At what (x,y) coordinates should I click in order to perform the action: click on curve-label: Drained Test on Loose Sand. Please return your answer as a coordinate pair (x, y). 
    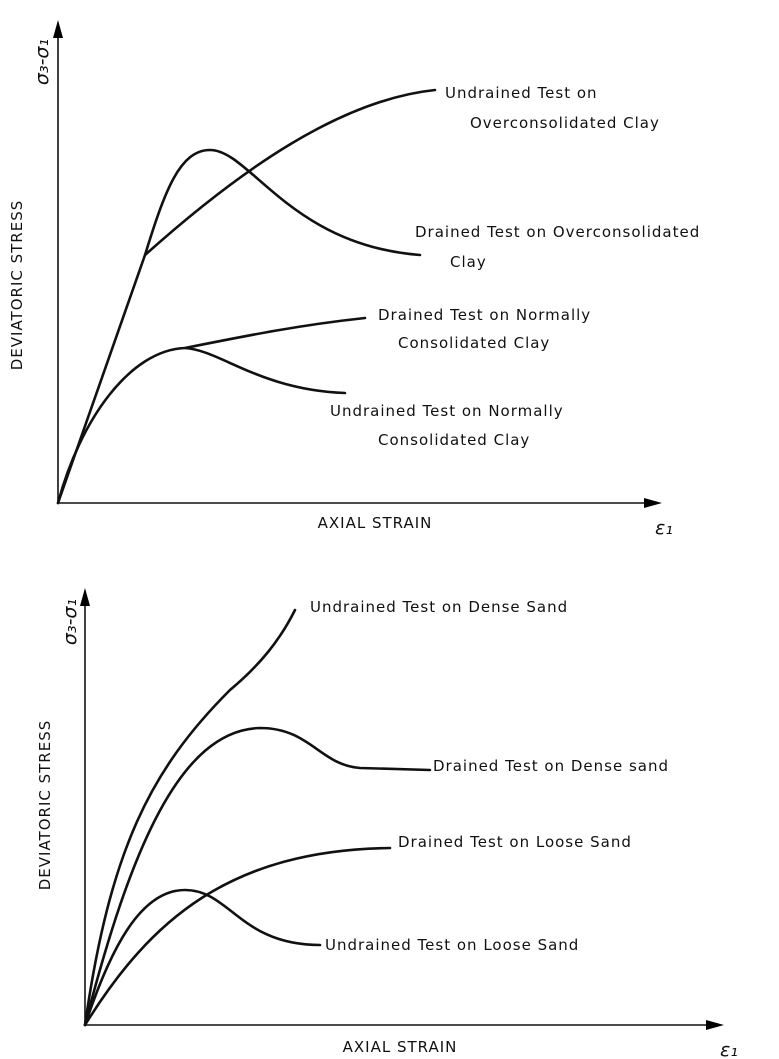
    Looking at the image, I should click on (515, 842).